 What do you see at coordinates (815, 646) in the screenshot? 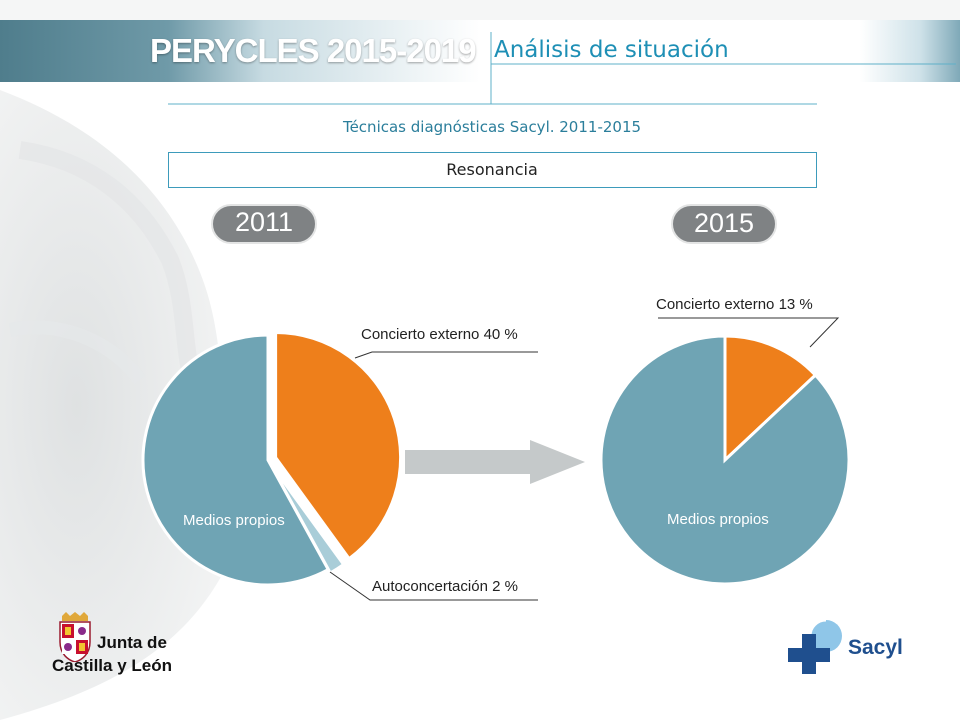
I see `sacyl-logo-icon` at bounding box center [815, 646].